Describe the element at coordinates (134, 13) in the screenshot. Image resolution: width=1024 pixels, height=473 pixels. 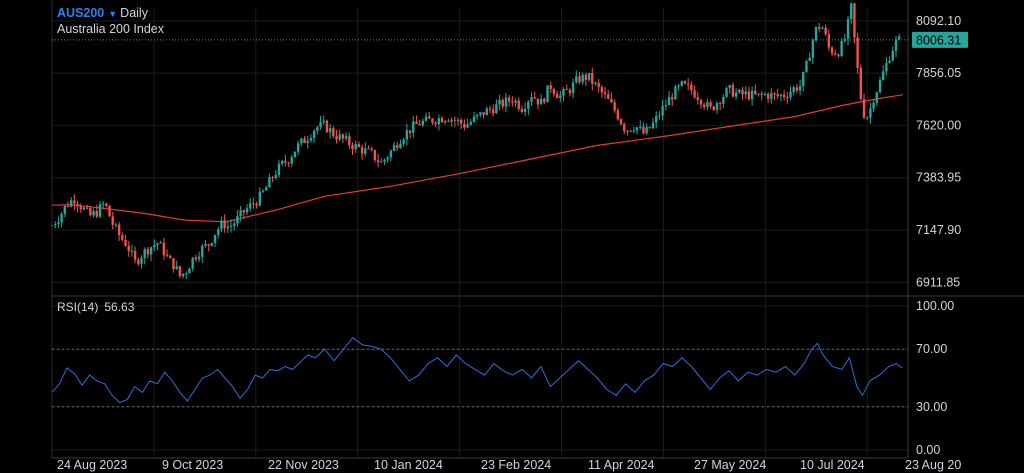
I see `period-label: Daily` at that location.